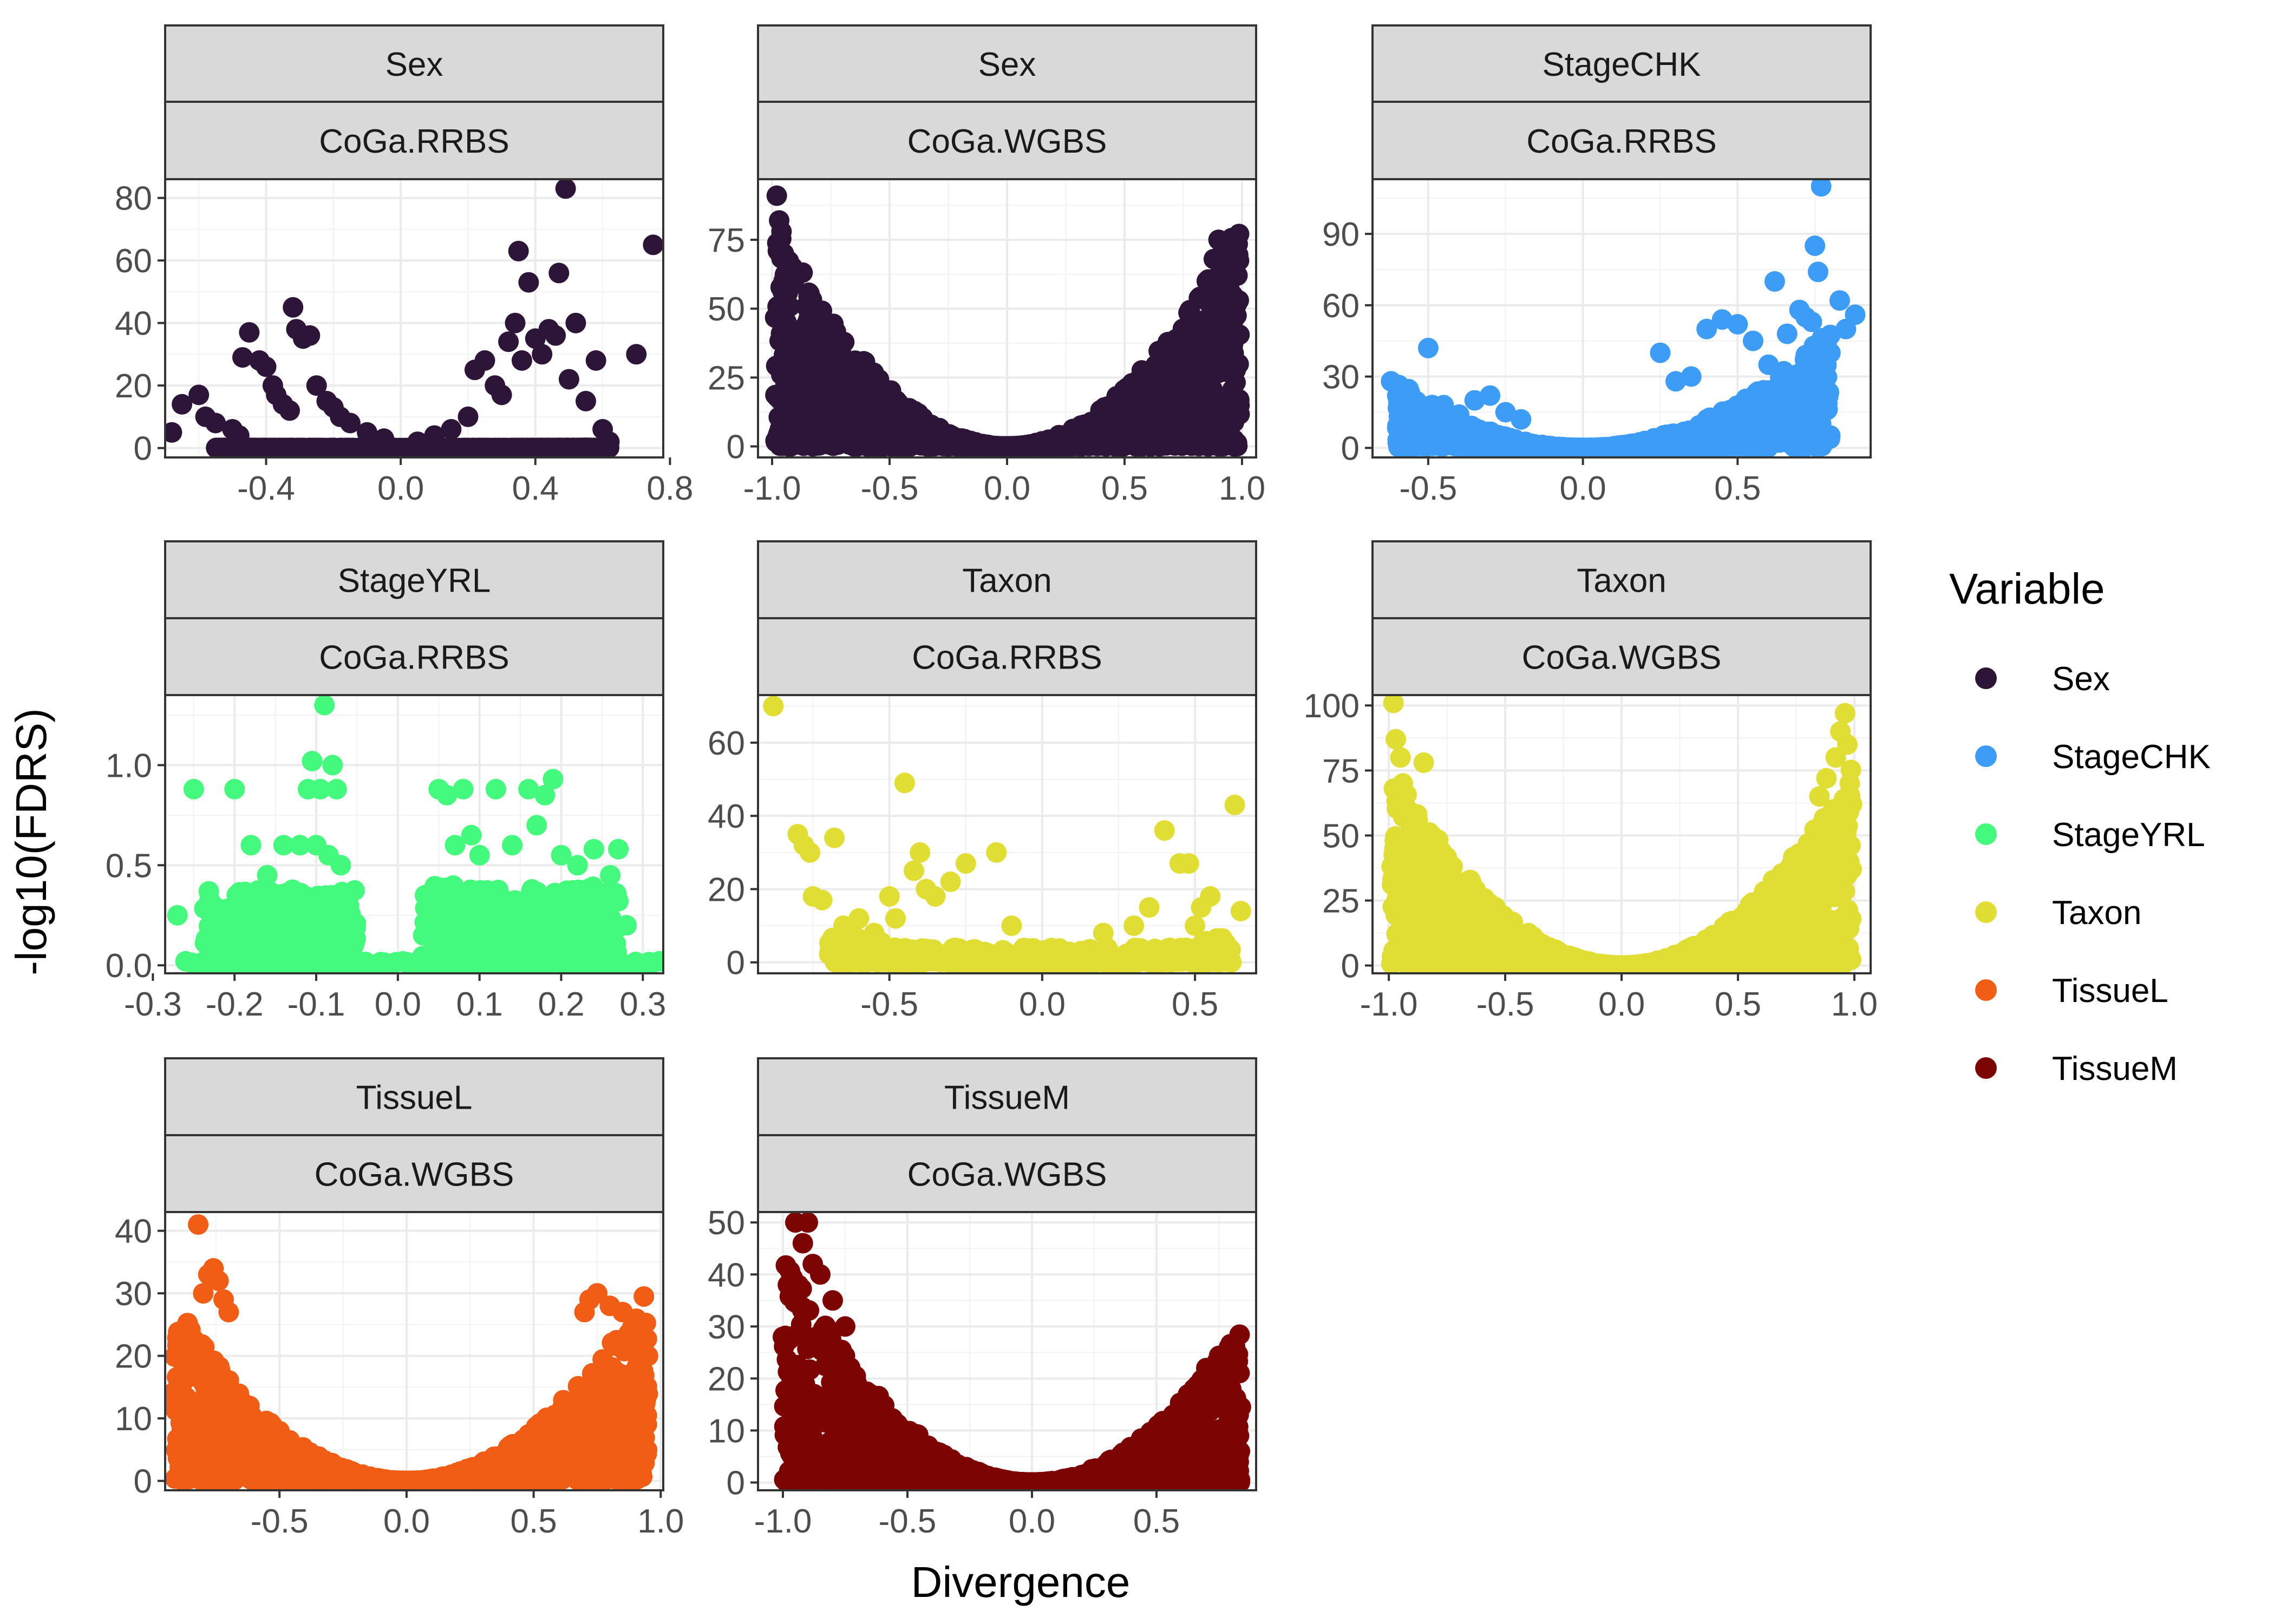 Image resolution: width=2274 pixels, height=1624 pixels. Describe the element at coordinates (134, 261) in the screenshot. I see `y-tick-label: 60` at that location.